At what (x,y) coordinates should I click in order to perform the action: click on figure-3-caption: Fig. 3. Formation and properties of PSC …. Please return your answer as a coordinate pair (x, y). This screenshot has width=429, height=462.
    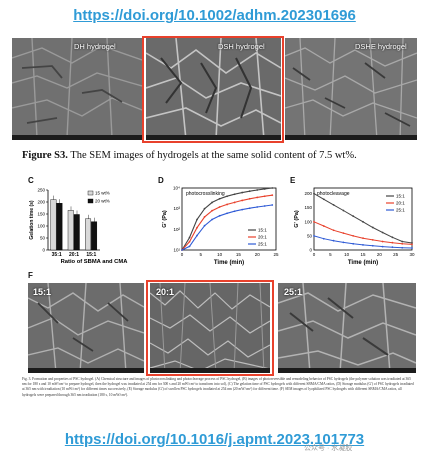
    Looking at the image, I should click on (218, 387).